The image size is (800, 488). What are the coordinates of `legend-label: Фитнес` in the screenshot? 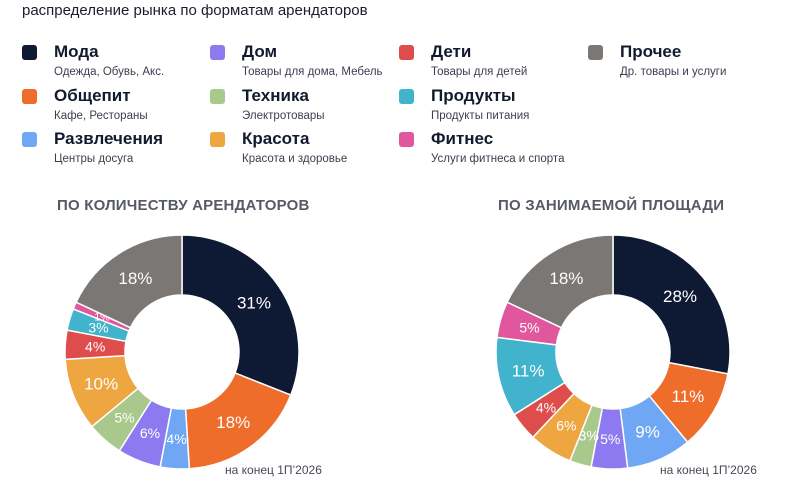 It's located at (462, 138).